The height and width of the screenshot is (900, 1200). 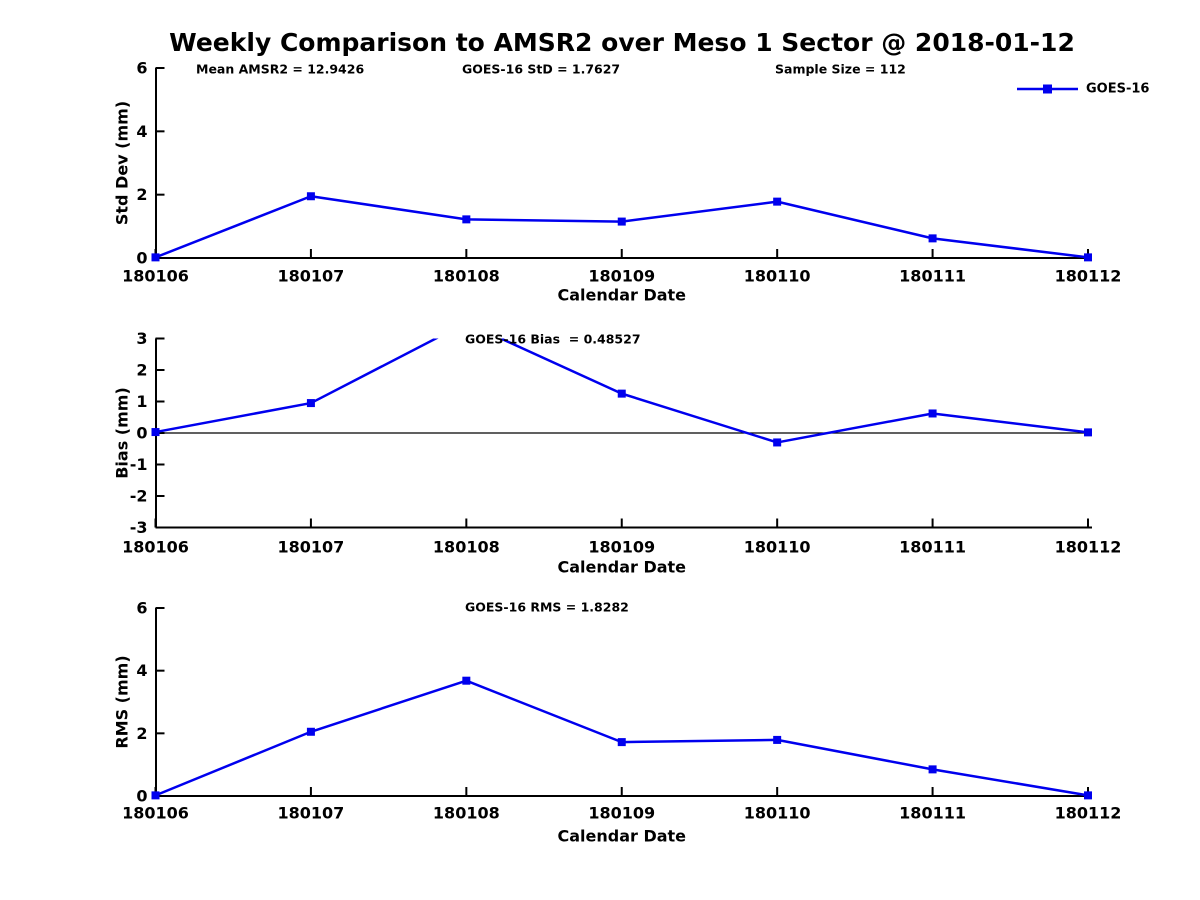 I want to click on y-tick-label: -3, so click(x=139, y=527).